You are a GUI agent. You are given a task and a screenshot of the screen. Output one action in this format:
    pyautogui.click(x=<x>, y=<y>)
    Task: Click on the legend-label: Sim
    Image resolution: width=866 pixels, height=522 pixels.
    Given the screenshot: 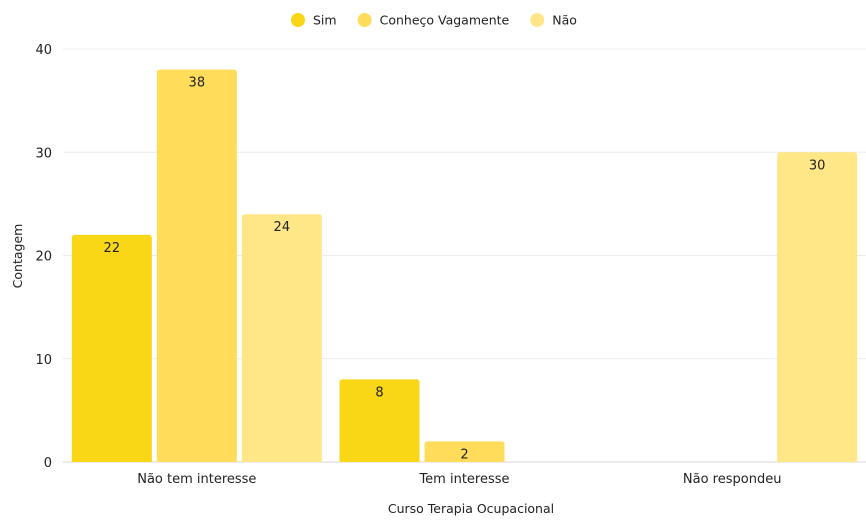 What is the action you would take?
    pyautogui.click(x=325, y=20)
    